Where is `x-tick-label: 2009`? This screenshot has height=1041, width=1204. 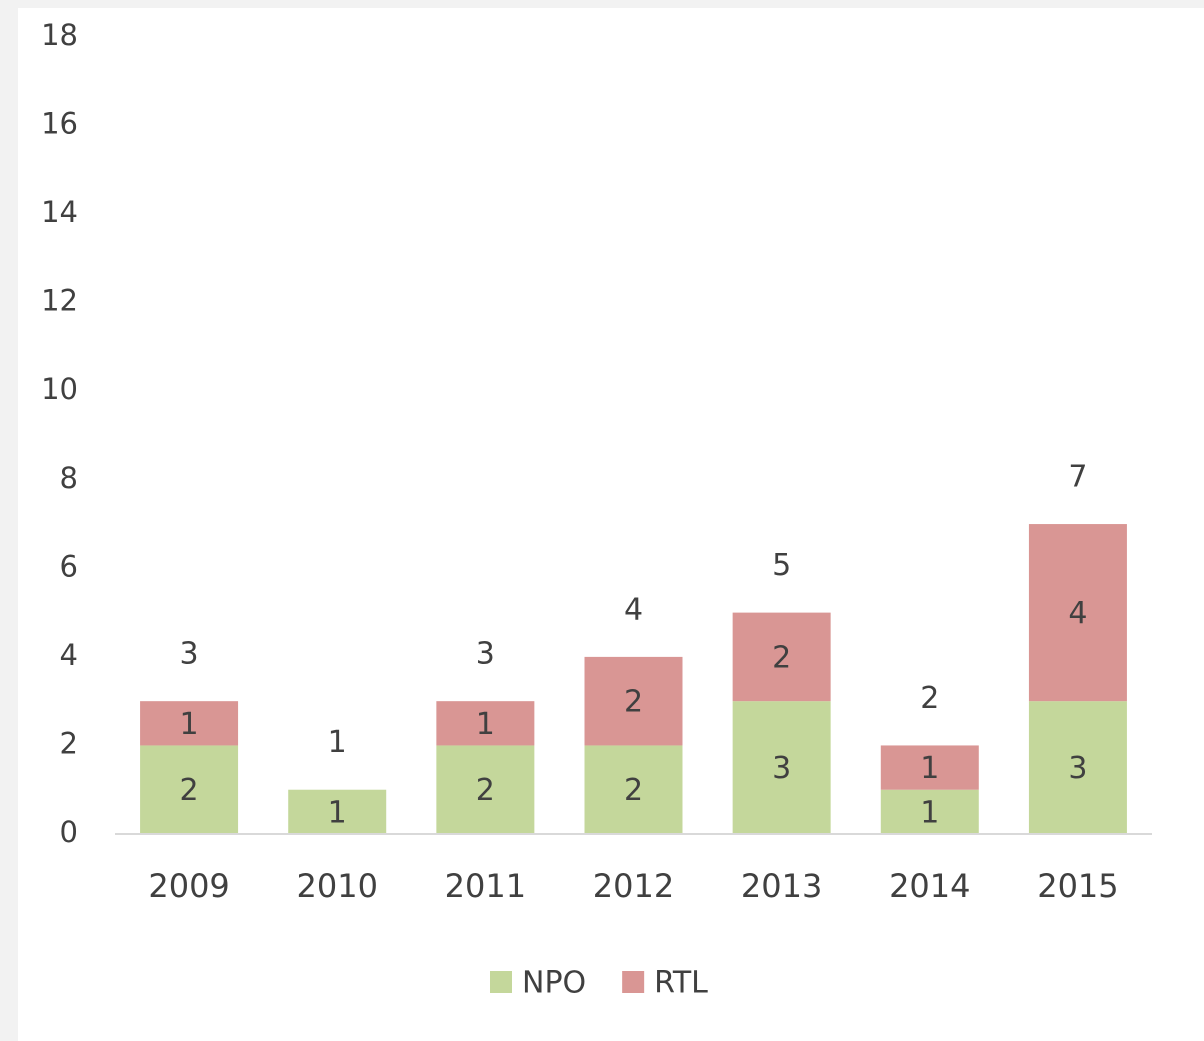
x-tick-label: 2009 is located at coordinates (188, 886).